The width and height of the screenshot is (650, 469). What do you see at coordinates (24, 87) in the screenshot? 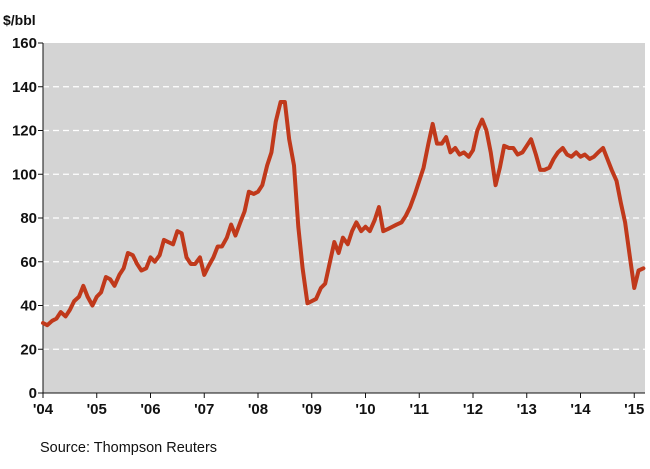
I see `y-tick-label-140: 140` at bounding box center [24, 87].